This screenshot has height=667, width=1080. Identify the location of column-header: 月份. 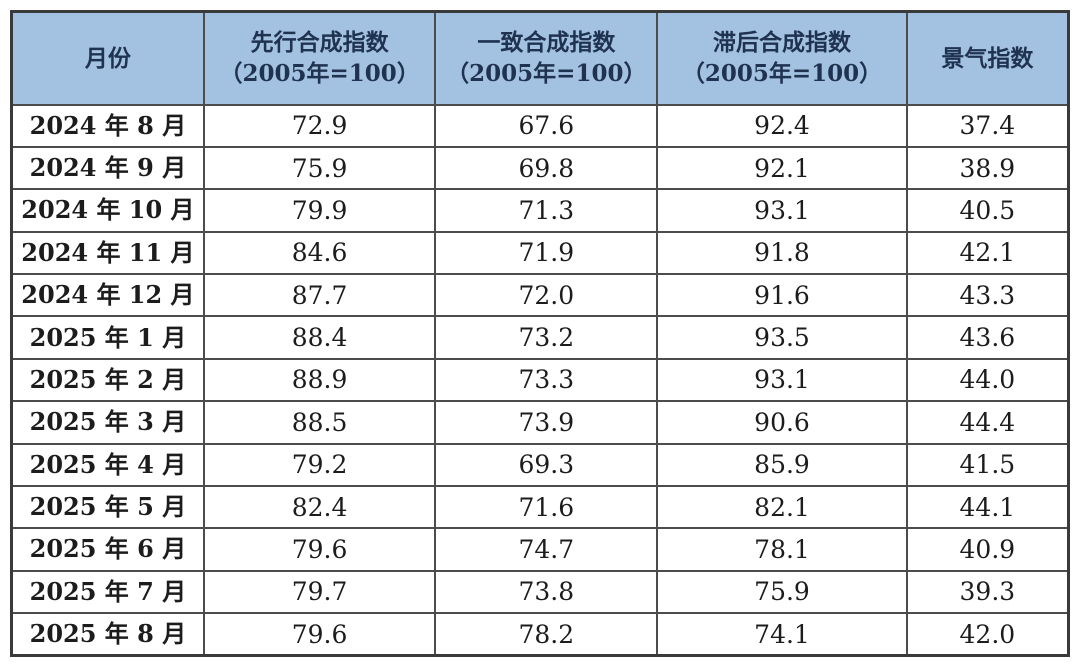
(107, 58).